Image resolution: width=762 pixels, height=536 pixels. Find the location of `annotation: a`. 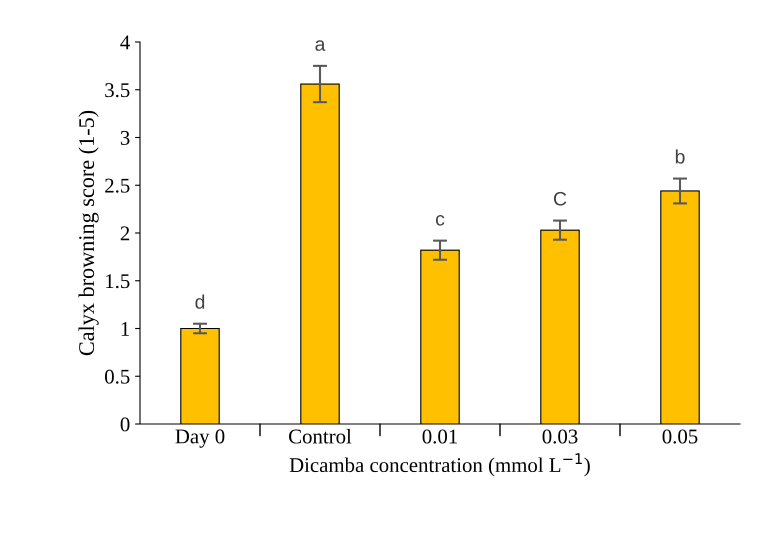

annotation: a is located at coordinates (320, 45).